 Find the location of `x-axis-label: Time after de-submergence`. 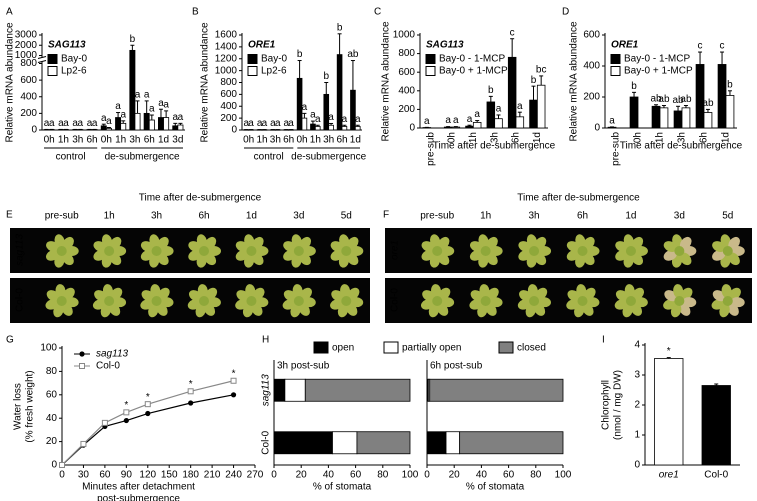

x-axis-label: Time after de-submergence is located at coordinates (494, 146).